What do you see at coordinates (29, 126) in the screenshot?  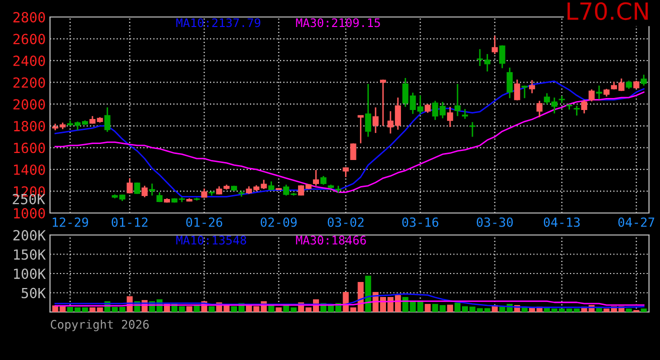 I see `y-tick-label: 1800` at bounding box center [29, 126].